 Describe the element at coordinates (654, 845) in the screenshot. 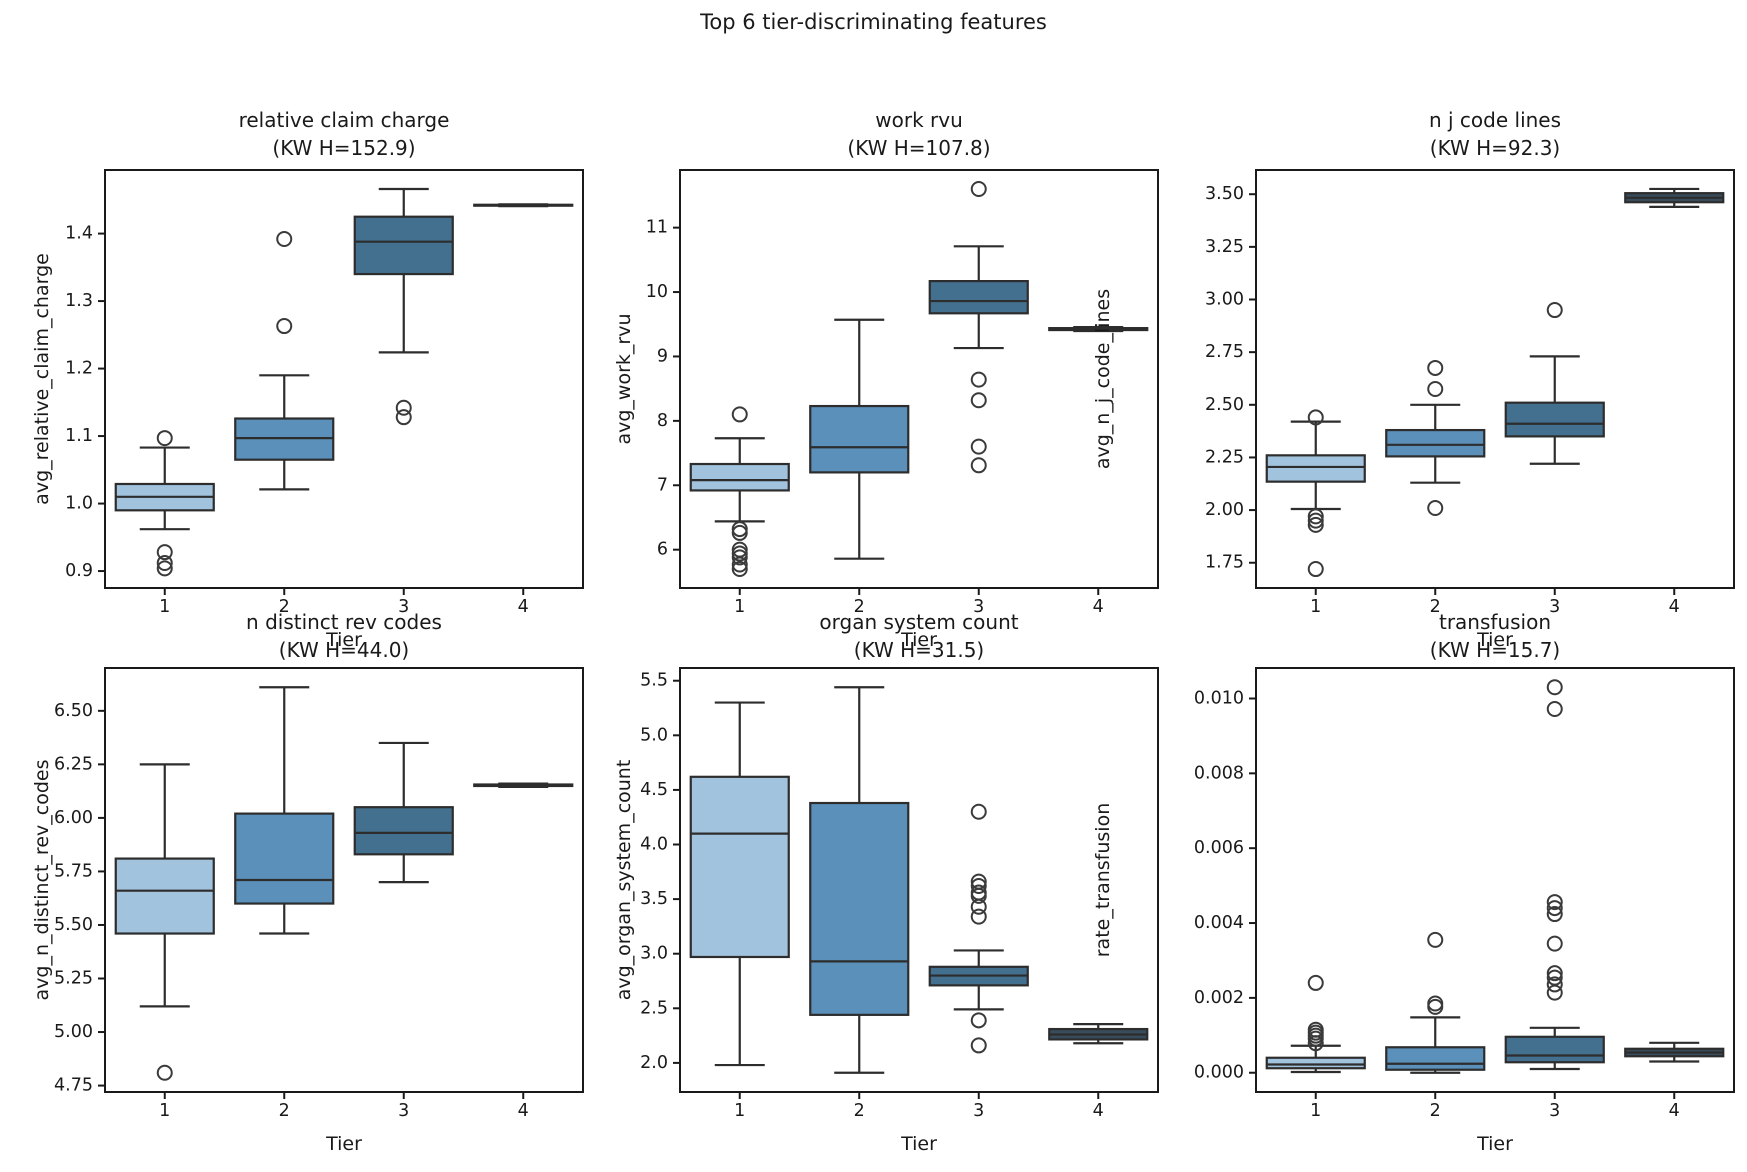

I see `y-tick-label: 4.0` at that location.